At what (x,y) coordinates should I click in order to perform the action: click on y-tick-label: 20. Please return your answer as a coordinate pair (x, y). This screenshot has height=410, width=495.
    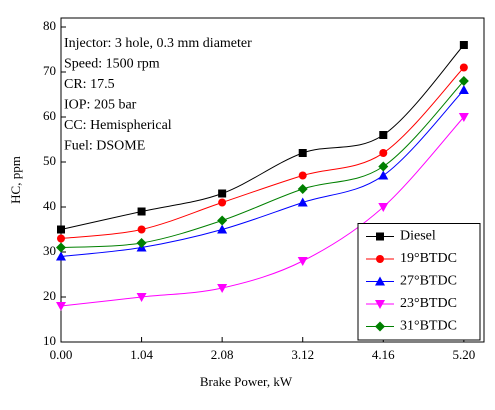
    Looking at the image, I should click on (49, 295).